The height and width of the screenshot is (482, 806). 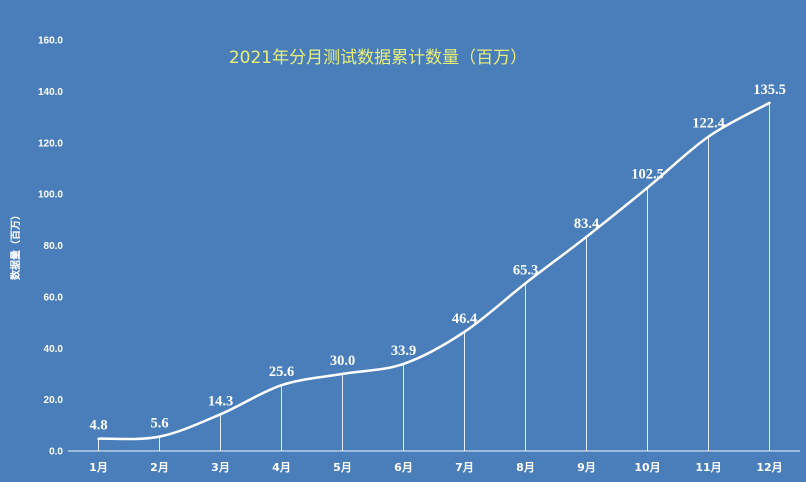 What do you see at coordinates (15, 245) in the screenshot?
I see `y-axis-label: 数据量（百万）` at bounding box center [15, 245].